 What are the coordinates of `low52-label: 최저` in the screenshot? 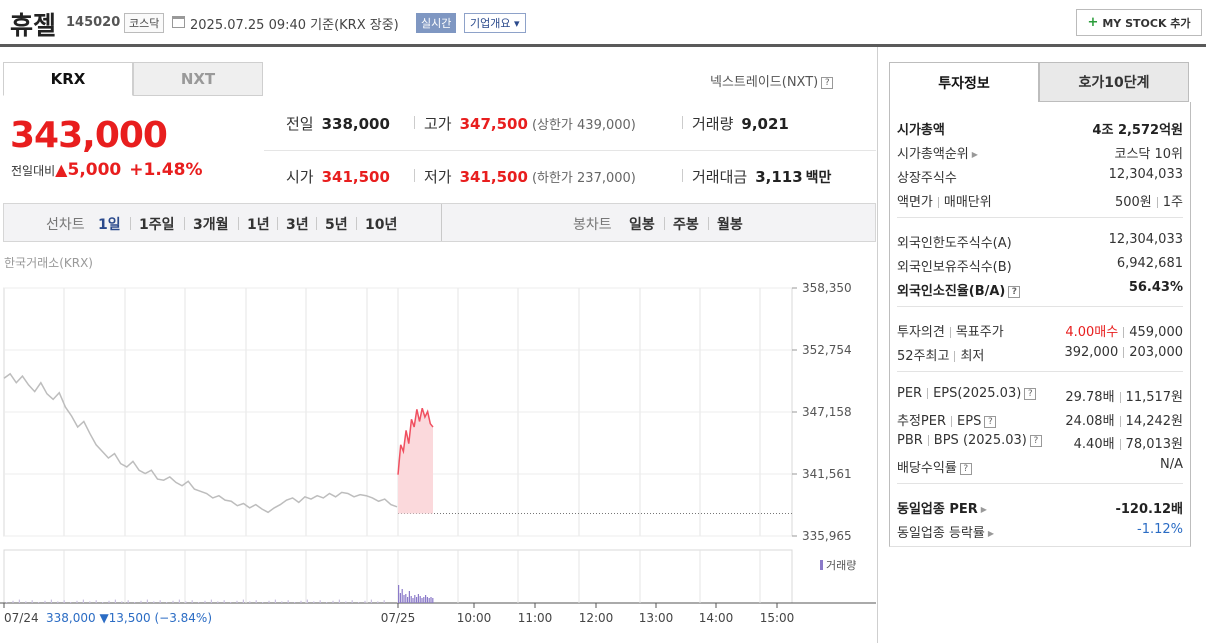 It's located at (972, 356).